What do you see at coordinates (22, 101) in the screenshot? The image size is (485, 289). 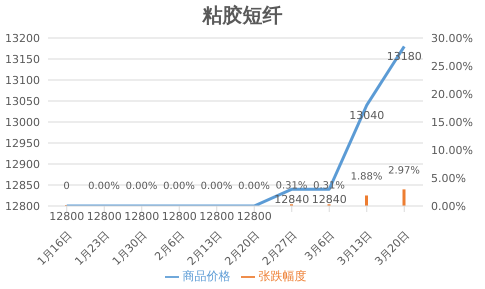 I see `y-tick-label: 13050` at bounding box center [22, 101].